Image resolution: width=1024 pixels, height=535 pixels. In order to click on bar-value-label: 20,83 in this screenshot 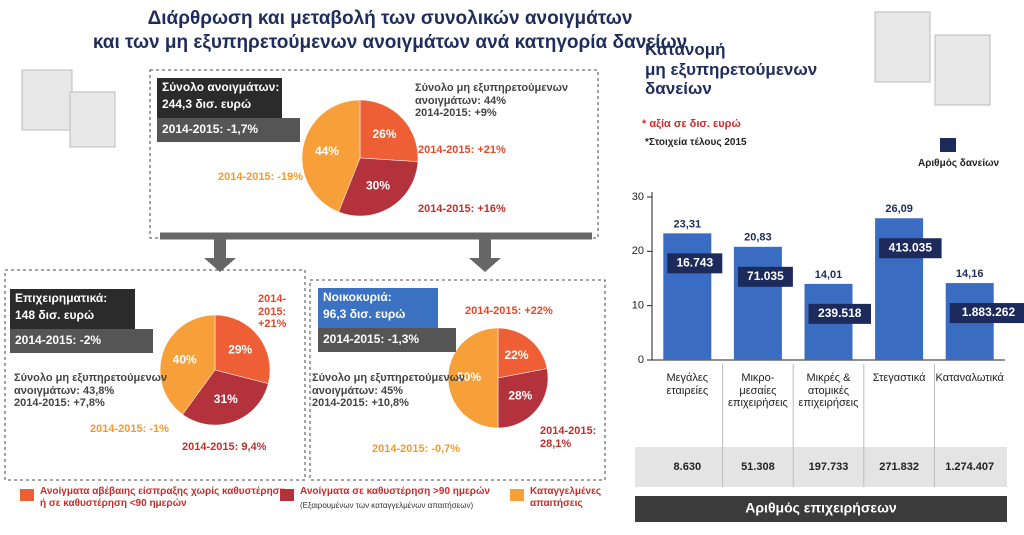, I will do `click(758, 238)`.